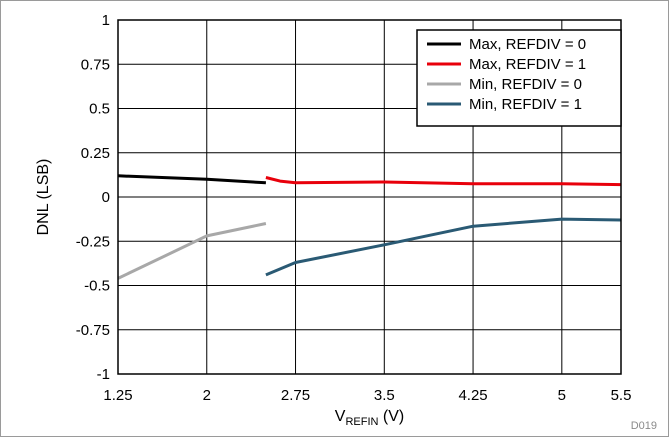 The height and width of the screenshot is (437, 669). I want to click on x-tick-labels: 1.25 2 2.75 3.5 4.25 5 5.5, so click(367, 395).